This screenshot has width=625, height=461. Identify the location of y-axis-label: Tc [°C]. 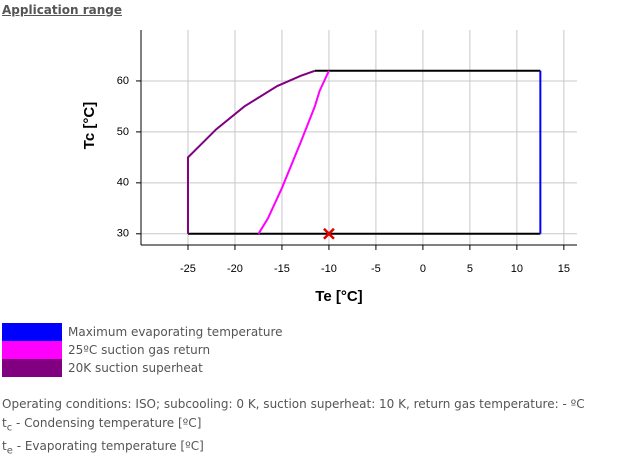
(89, 125).